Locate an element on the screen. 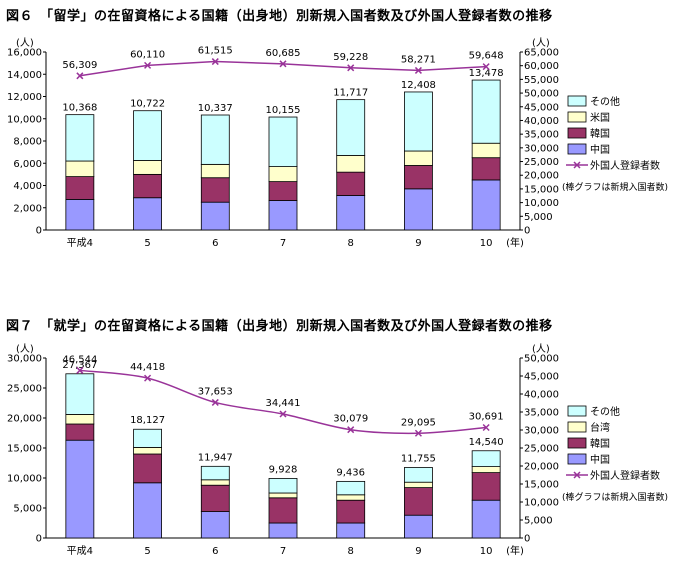 This screenshot has height=563, width=689. bar-total-label: 11,947 is located at coordinates (215, 457).